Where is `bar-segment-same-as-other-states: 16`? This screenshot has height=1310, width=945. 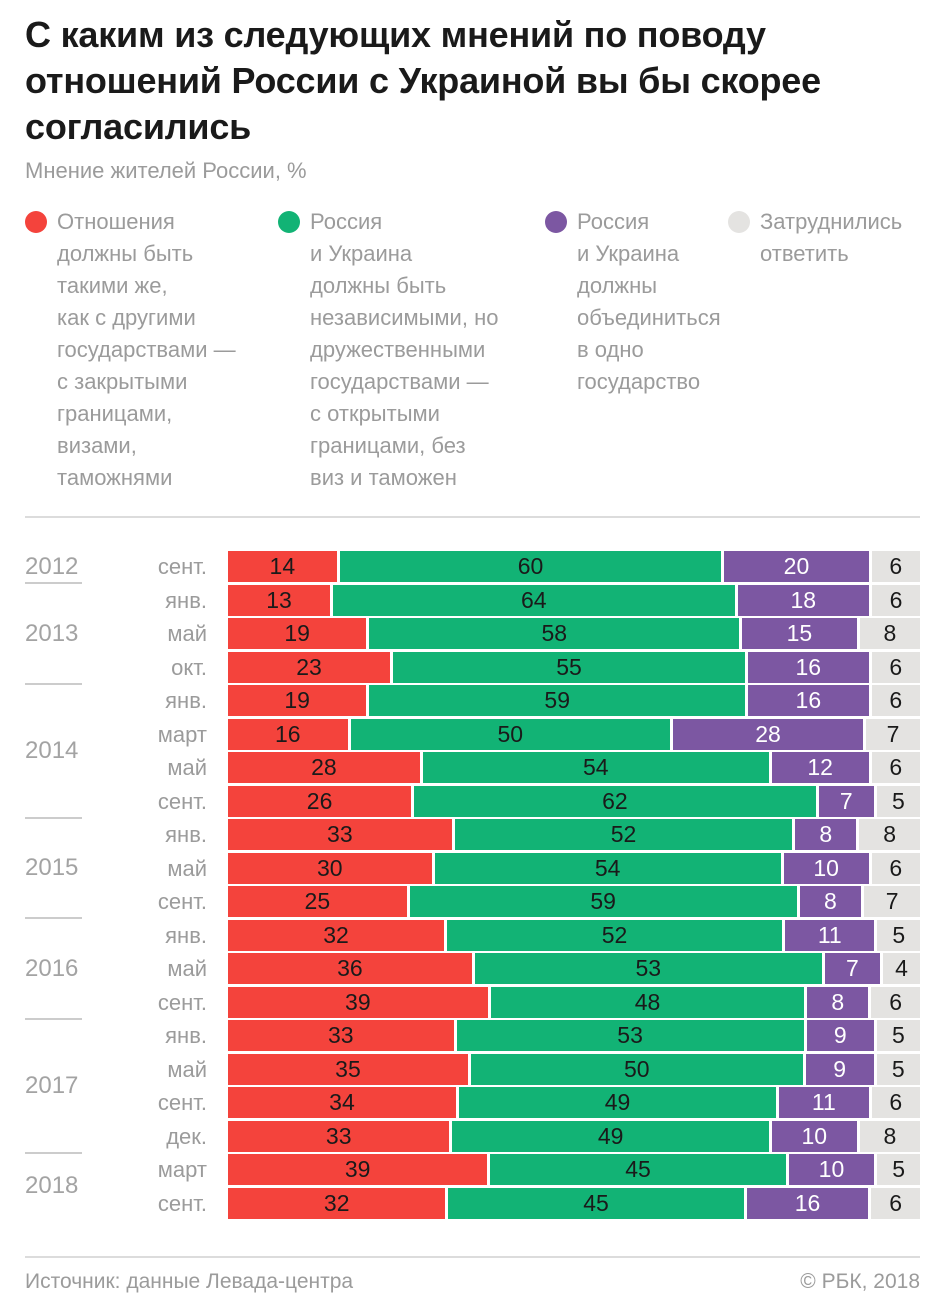
bar-segment-same-as-other-states: 16 is located at coordinates (288, 734).